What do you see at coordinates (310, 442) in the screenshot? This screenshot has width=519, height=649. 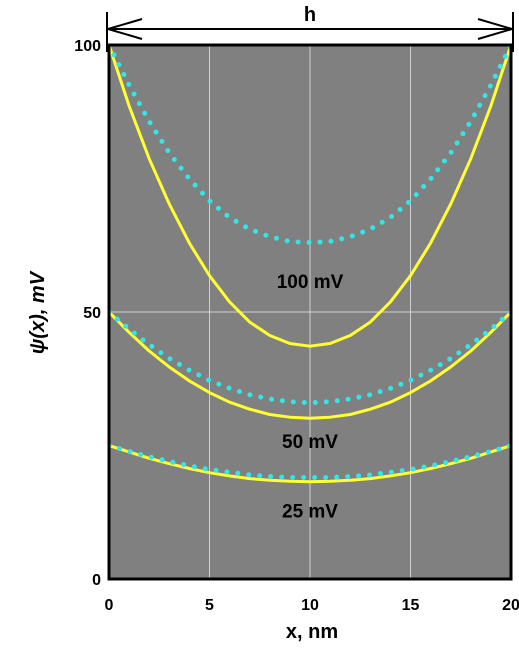 I see `curve-label-2: 50 mV` at bounding box center [310, 442].